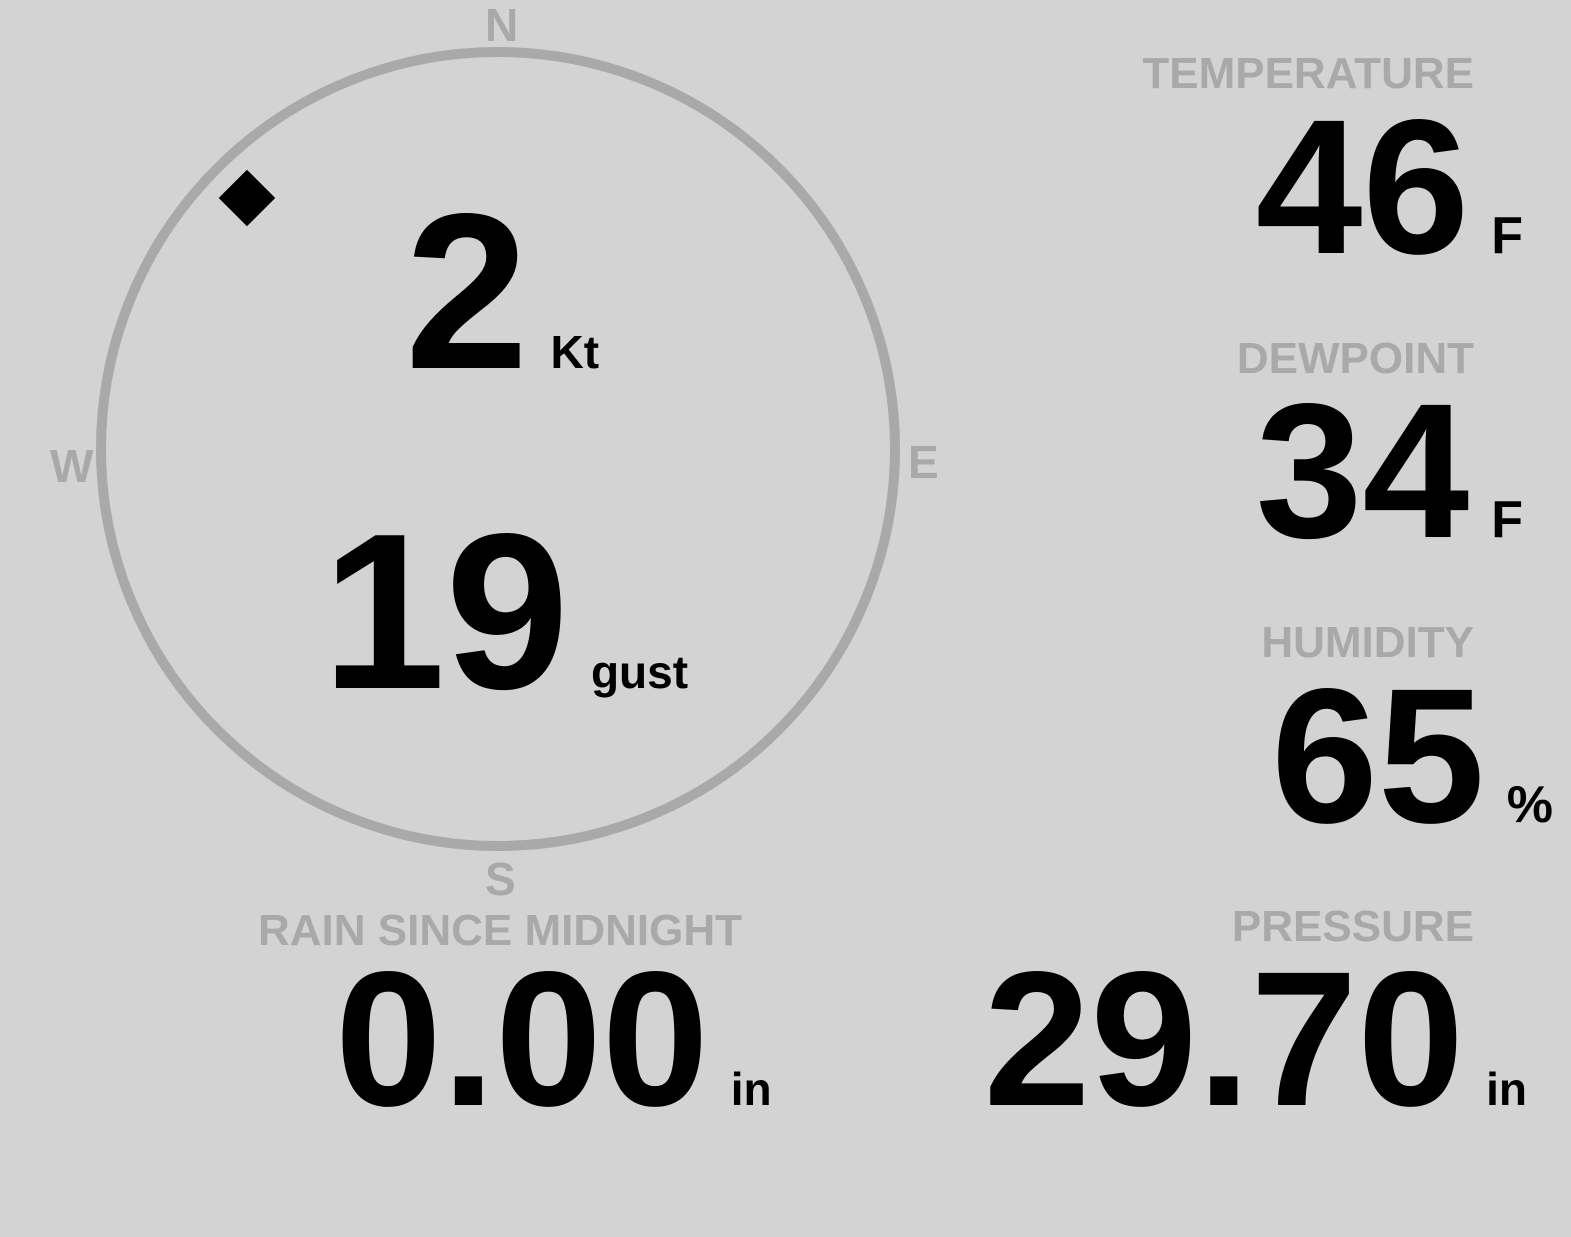  What do you see at coordinates (1362, 470) in the screenshot?
I see `dewpoint-value: 34` at bounding box center [1362, 470].